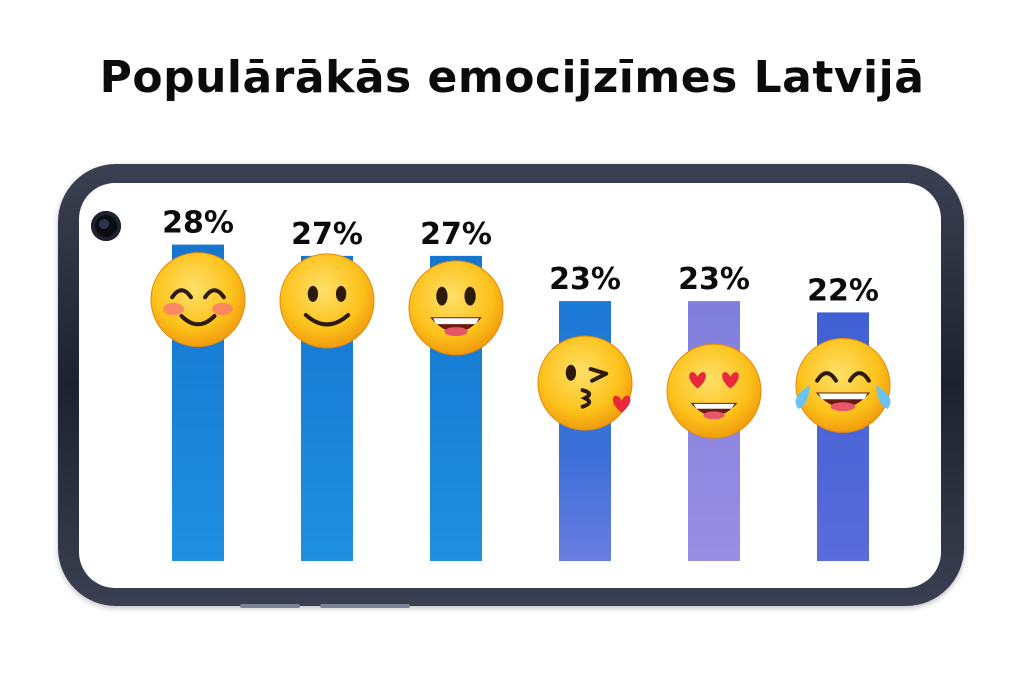  I want to click on data-label: 28%, so click(198, 223).